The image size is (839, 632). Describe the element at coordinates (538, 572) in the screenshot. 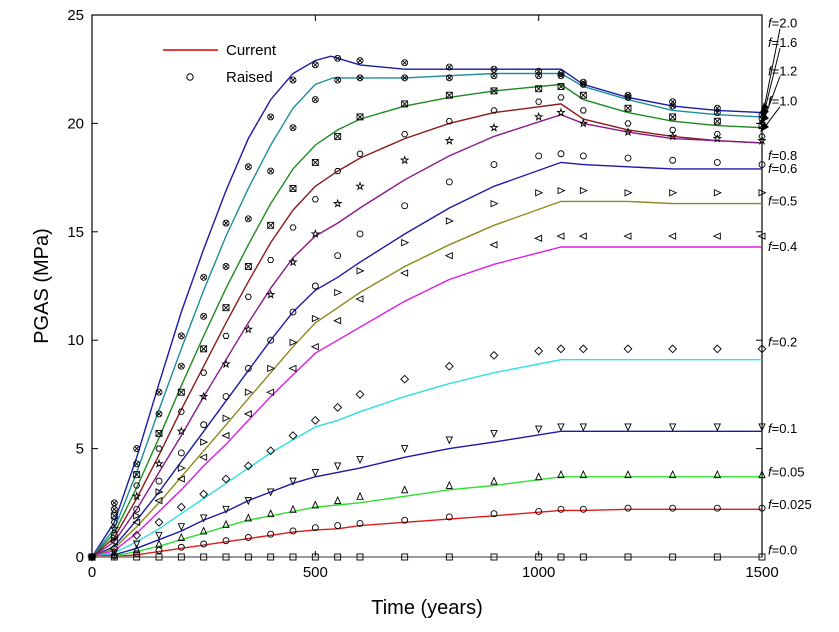

I see `x-tick-label: 1000` at that location.